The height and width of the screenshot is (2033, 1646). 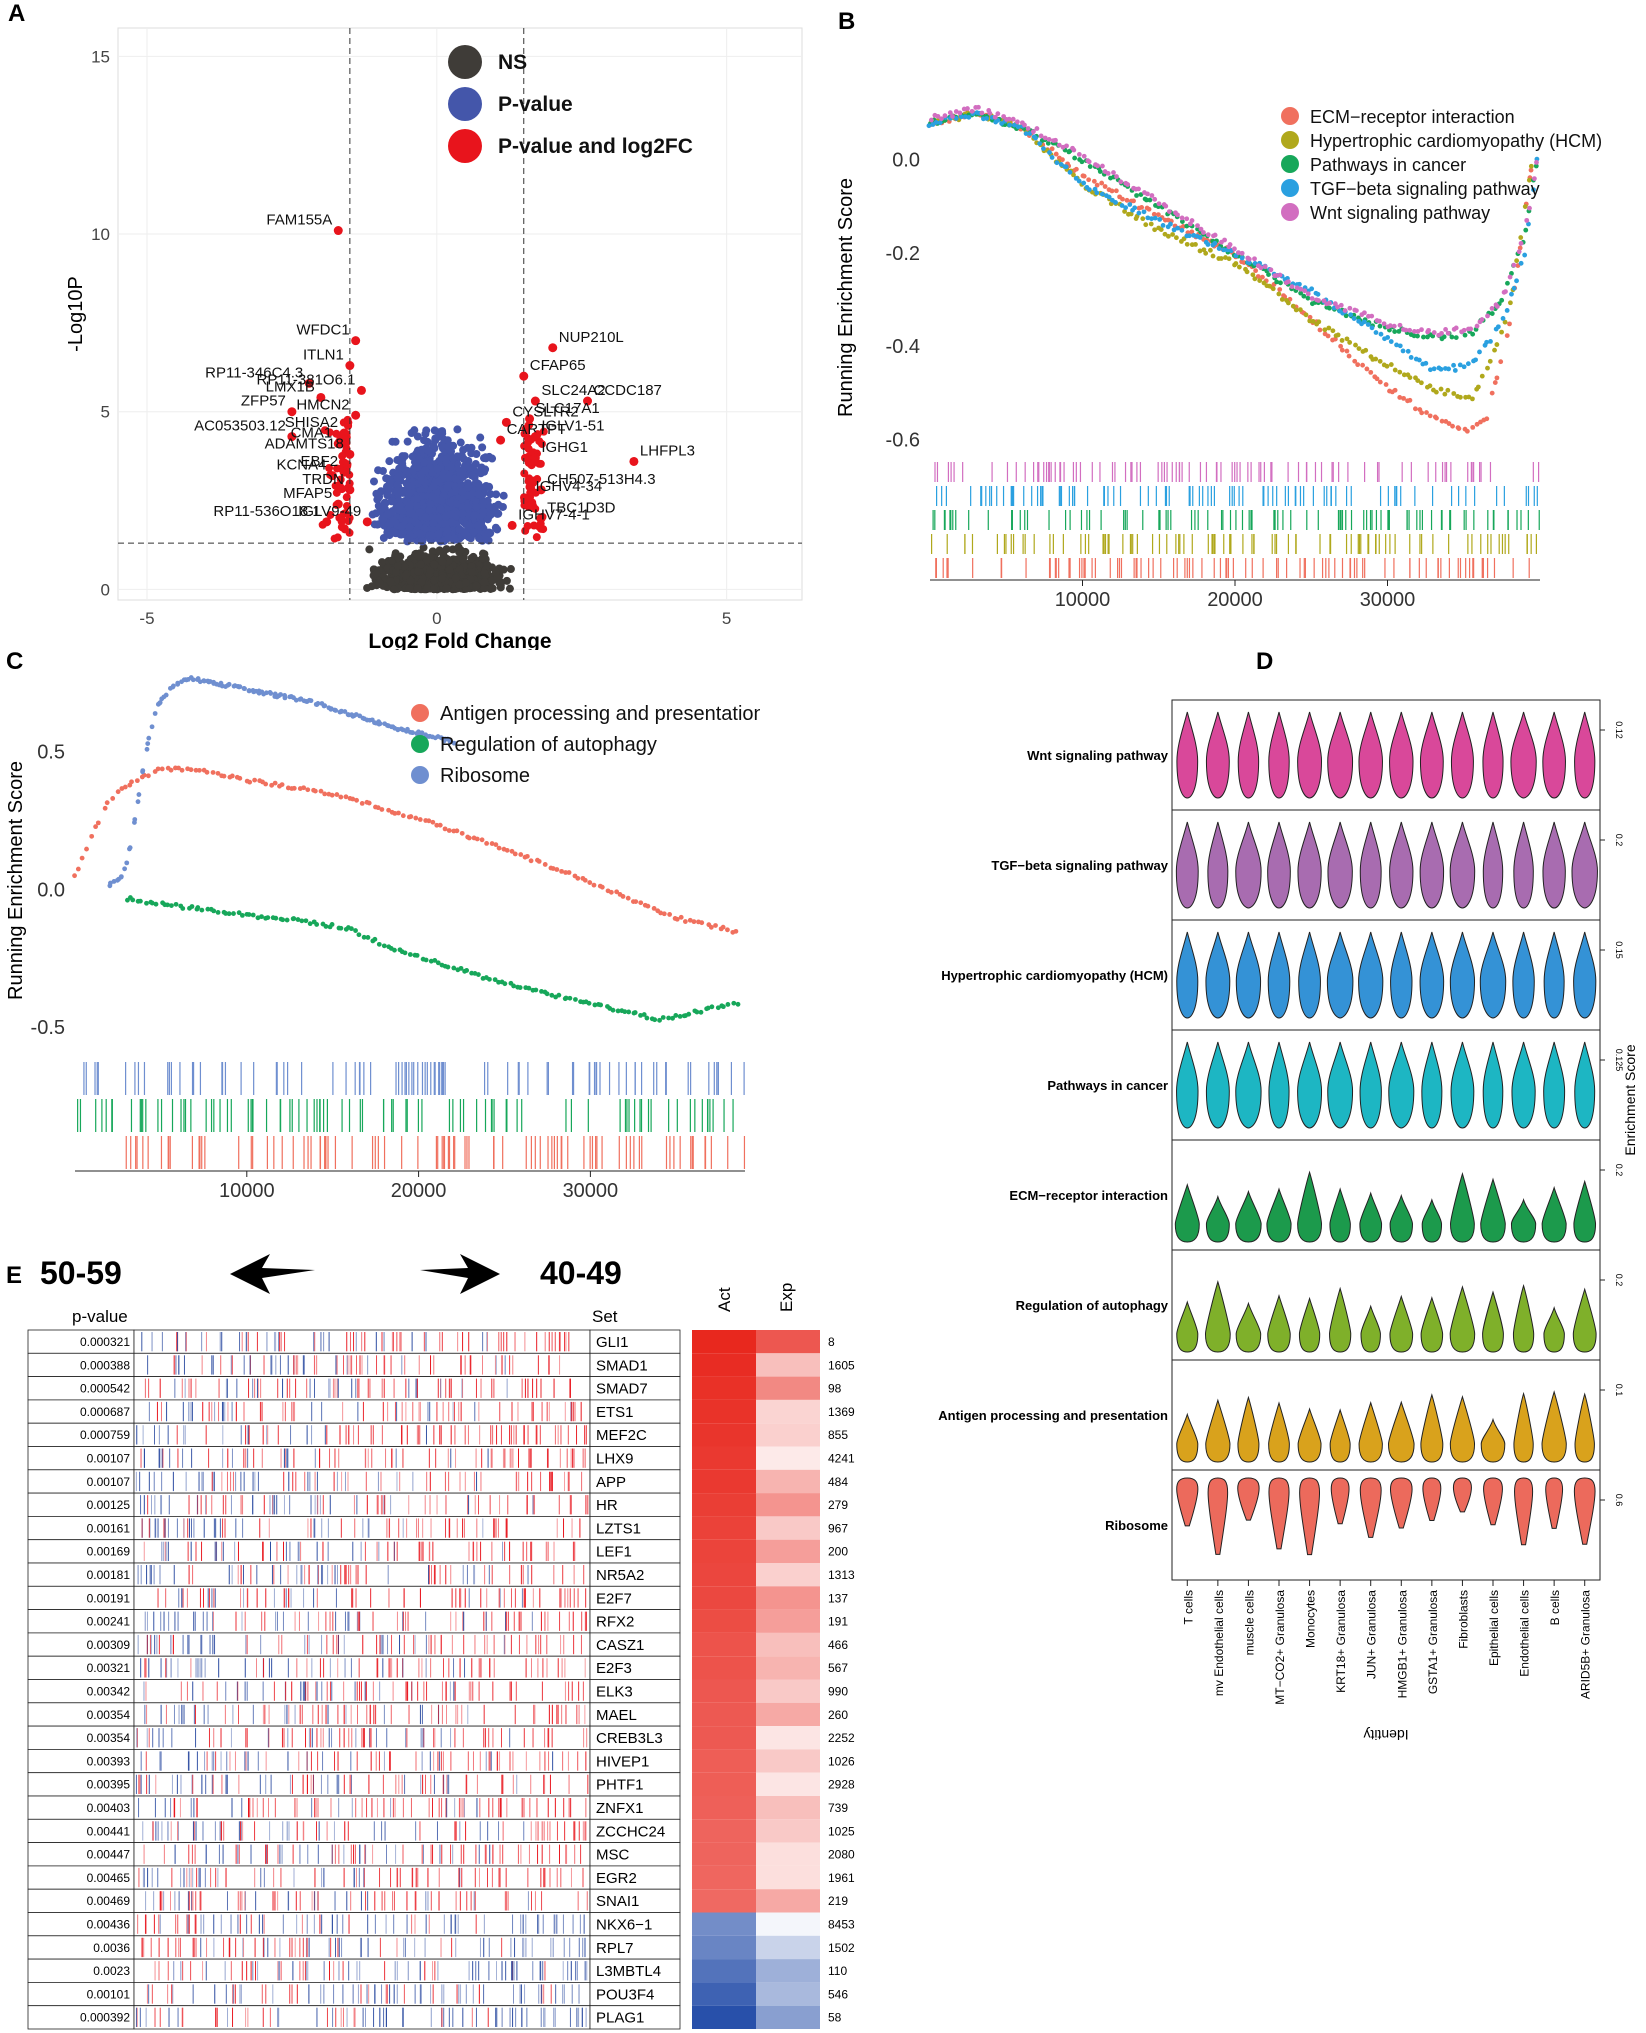 I want to click on violin-row-frame, so click(x=1386, y=1415).